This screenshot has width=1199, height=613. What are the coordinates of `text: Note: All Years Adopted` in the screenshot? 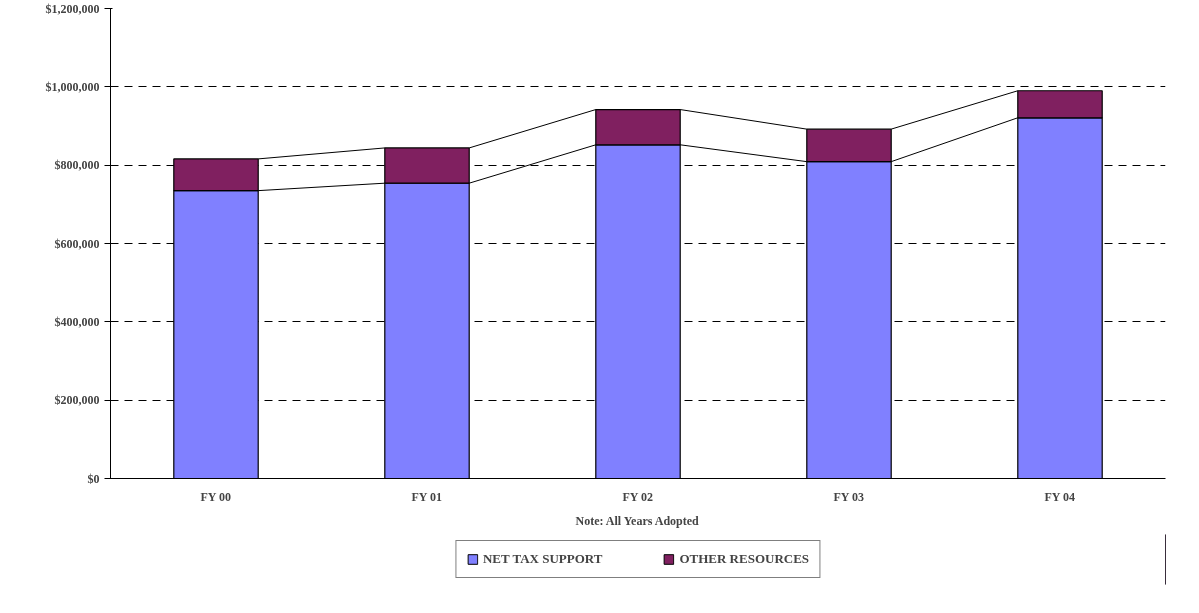 It's located at (637, 520).